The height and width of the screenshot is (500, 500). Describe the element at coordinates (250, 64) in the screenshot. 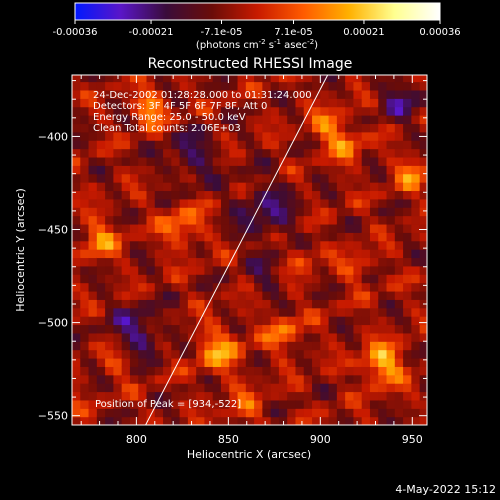

I see `chart-title: Reconstructed RHESSI Image` at that location.